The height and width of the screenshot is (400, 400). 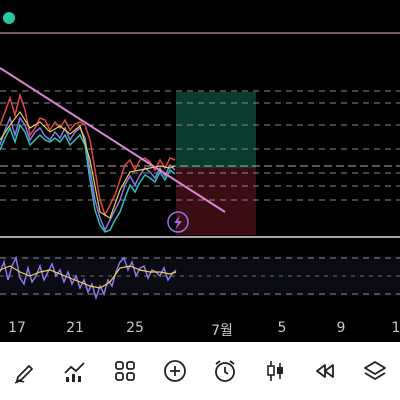 I want to click on plus-circle-icon, so click(x=175, y=371).